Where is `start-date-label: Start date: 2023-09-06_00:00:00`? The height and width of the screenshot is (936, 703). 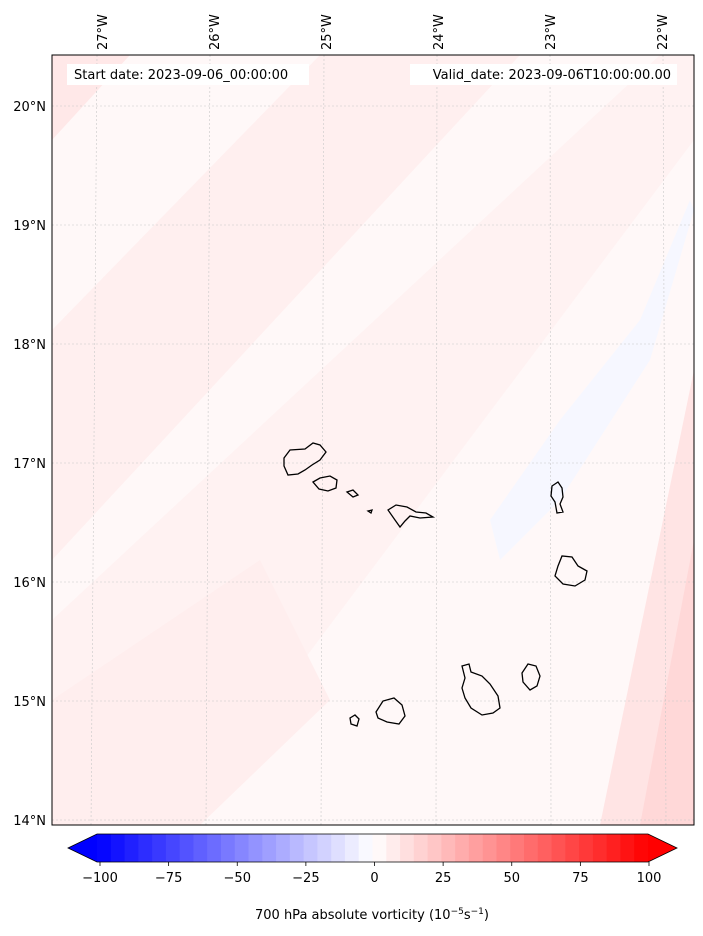 start-date-label: Start date: 2023-09-06_00:00:00 is located at coordinates (181, 75).